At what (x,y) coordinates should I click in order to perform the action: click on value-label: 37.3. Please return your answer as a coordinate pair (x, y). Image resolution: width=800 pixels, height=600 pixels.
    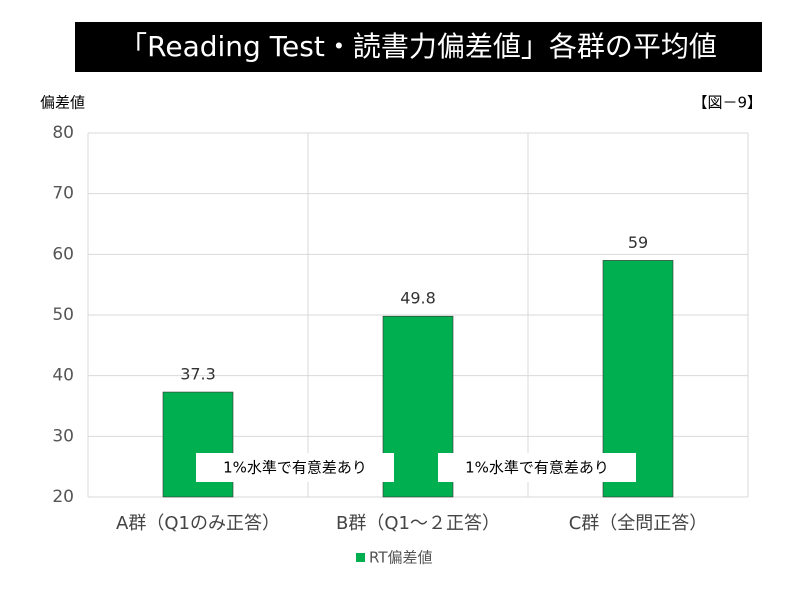
    Looking at the image, I should click on (198, 374).